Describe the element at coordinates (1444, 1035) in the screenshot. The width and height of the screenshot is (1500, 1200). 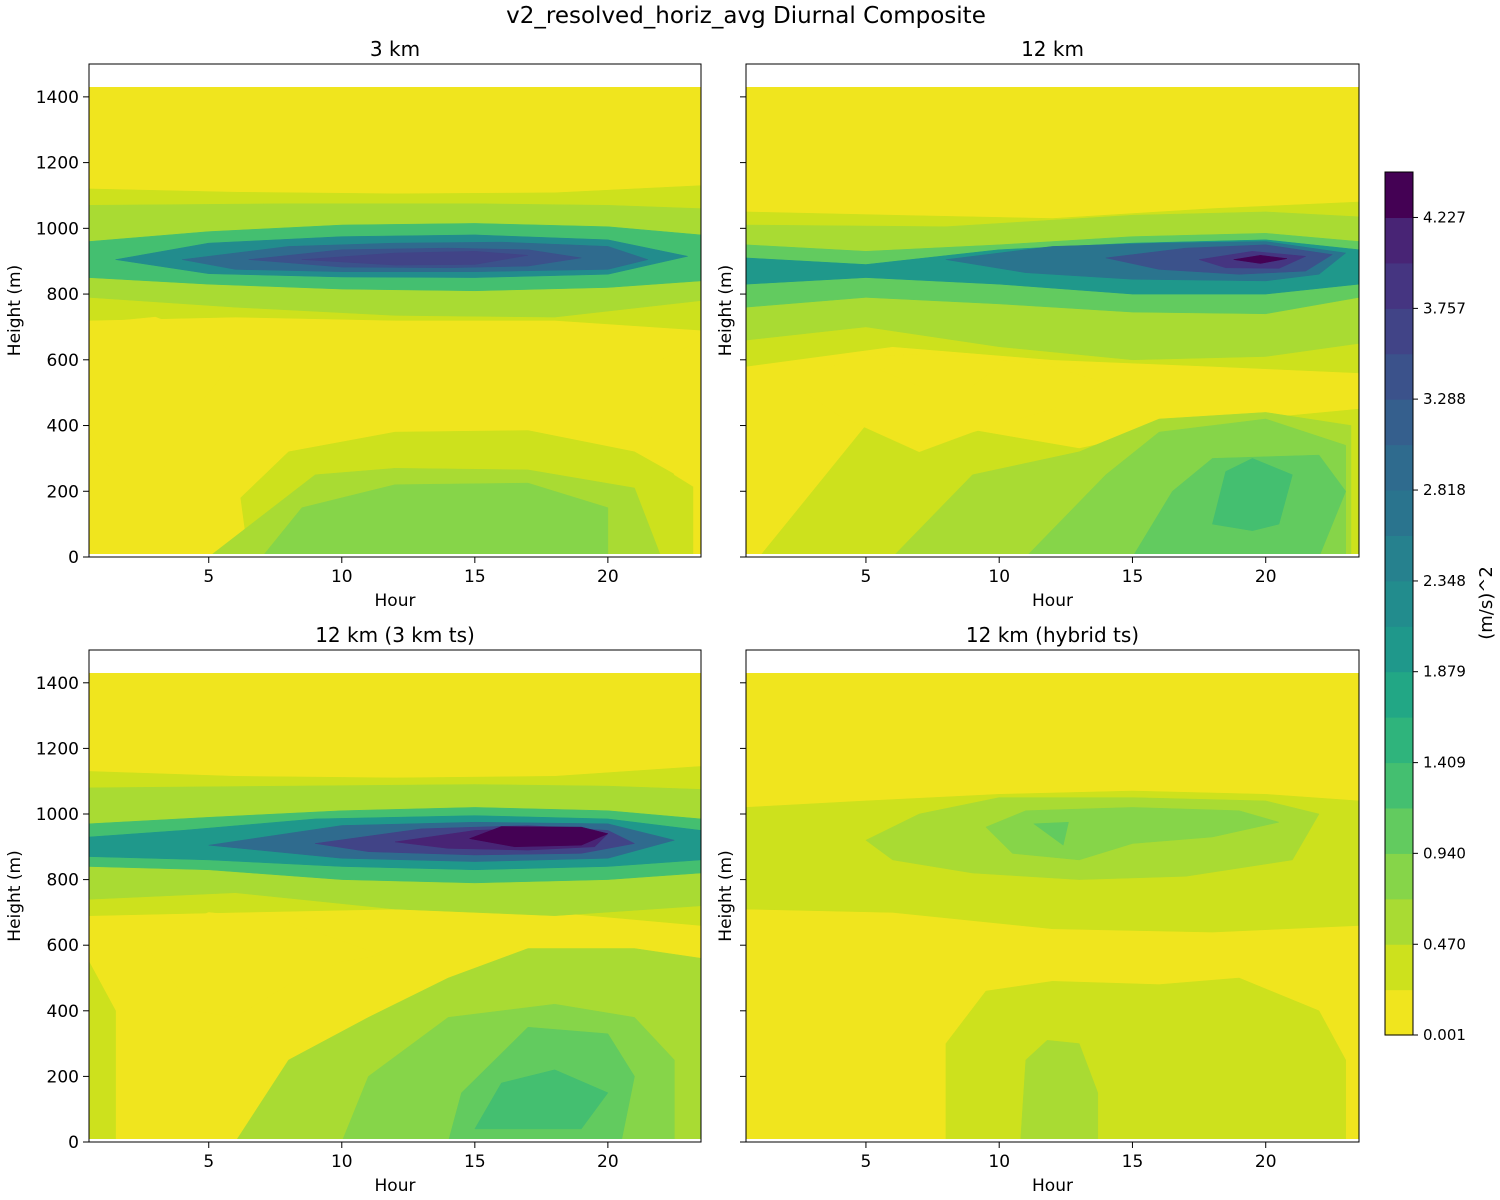
I see `colorbar-tick-label: 0.001` at that location.